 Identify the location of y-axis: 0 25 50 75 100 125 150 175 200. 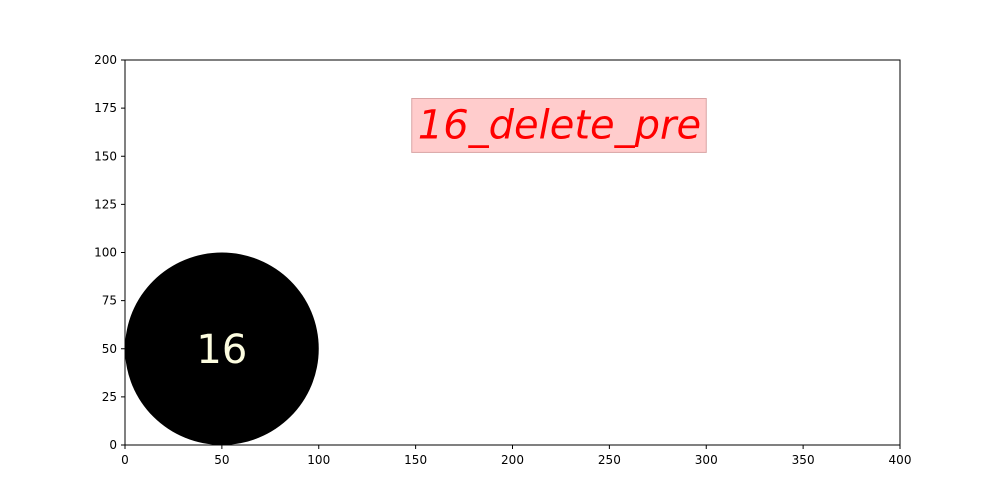
(109, 252).